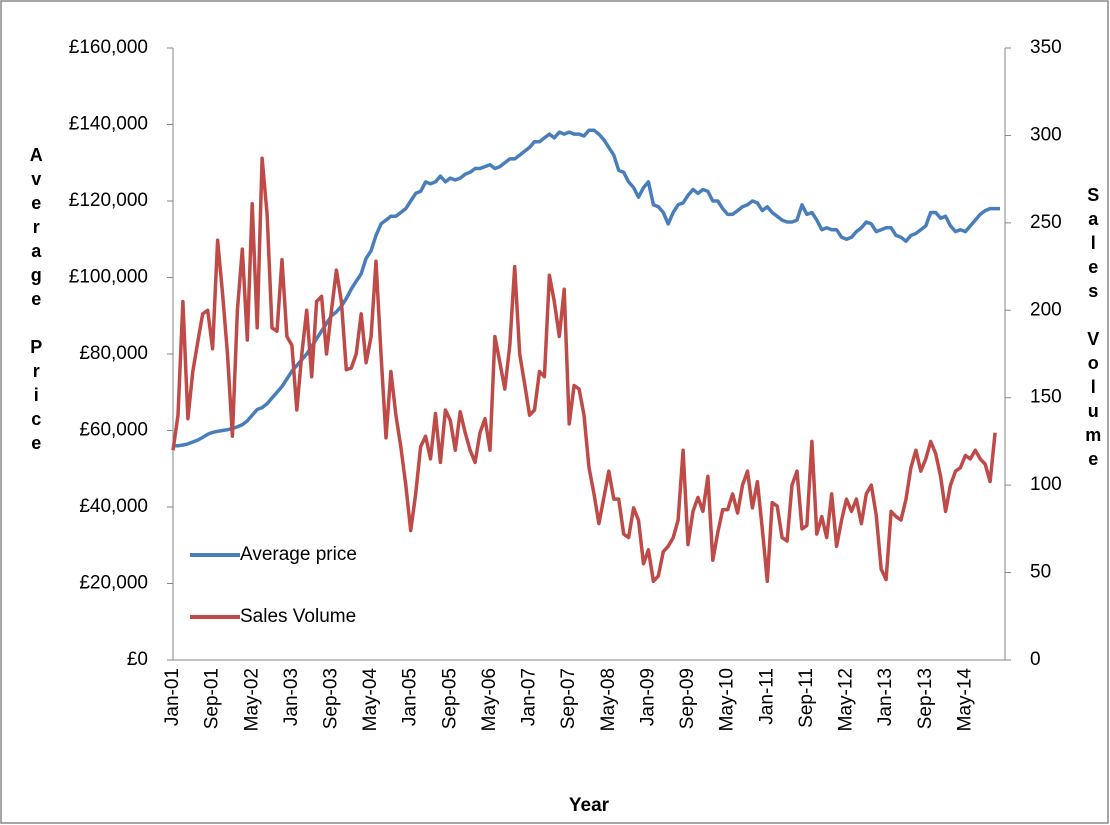 This screenshot has height=825, width=1110. What do you see at coordinates (1046, 397) in the screenshot?
I see `y2-tick-label: 150` at bounding box center [1046, 397].